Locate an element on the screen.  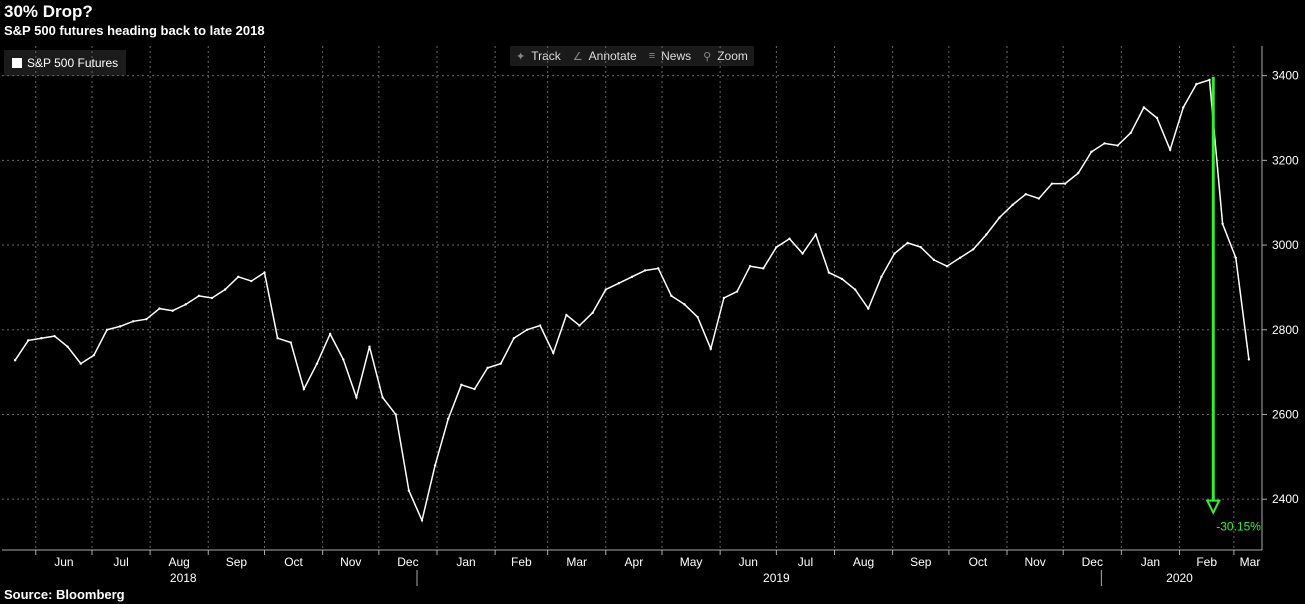
chart-title: 30% Drop? is located at coordinates (48, 11).